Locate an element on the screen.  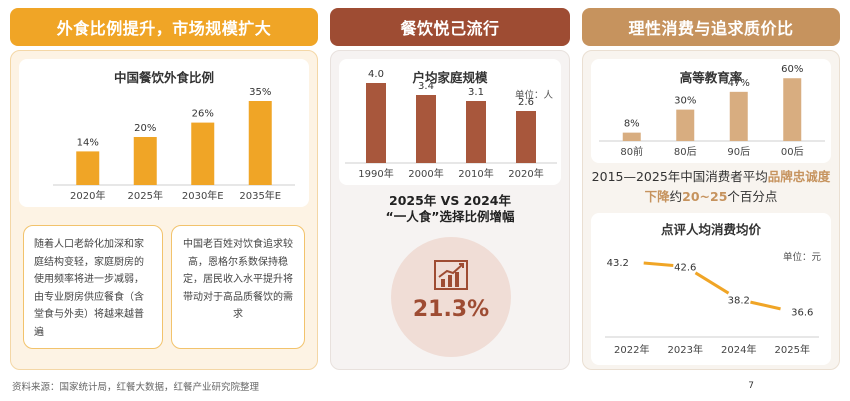
data-label: 38.2 is located at coordinates (739, 301).